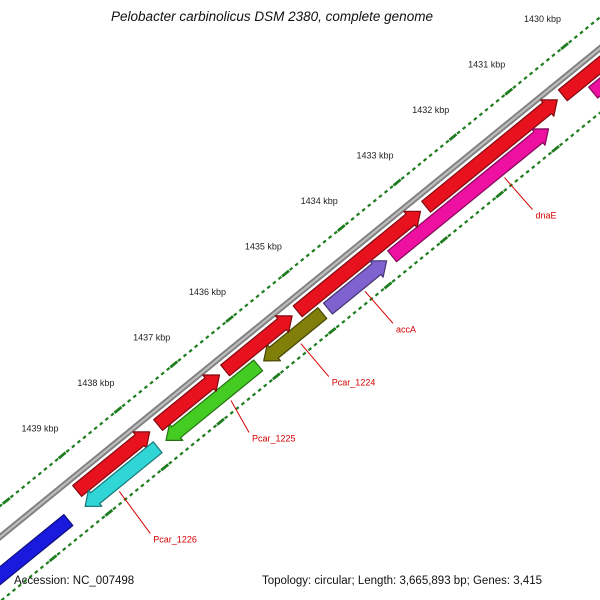  Describe the element at coordinates (430, 110) in the screenshot. I see `scale-label: 1432 kbp` at that location.